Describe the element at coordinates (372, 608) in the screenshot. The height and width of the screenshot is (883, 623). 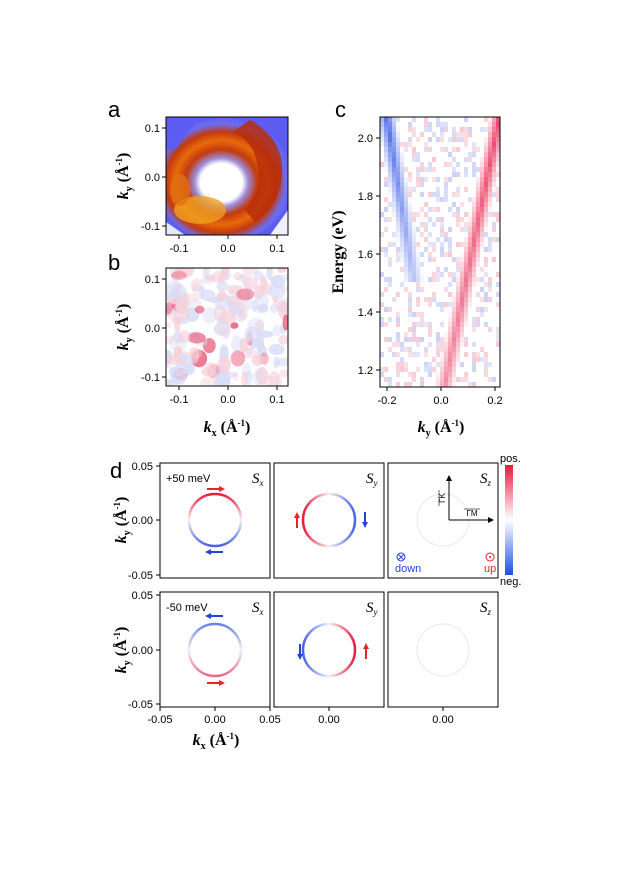
I see `sy-label-bottom: Sy` at that location.